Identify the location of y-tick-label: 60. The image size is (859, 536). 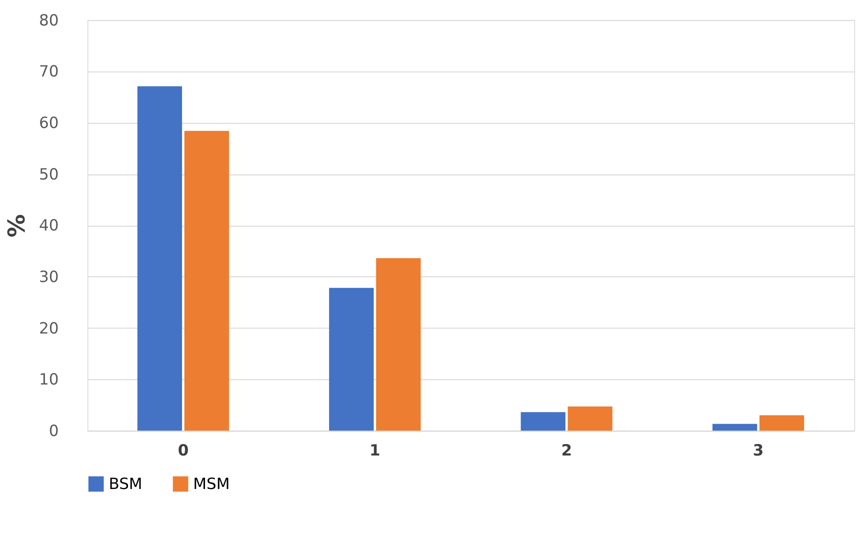
(48, 123).